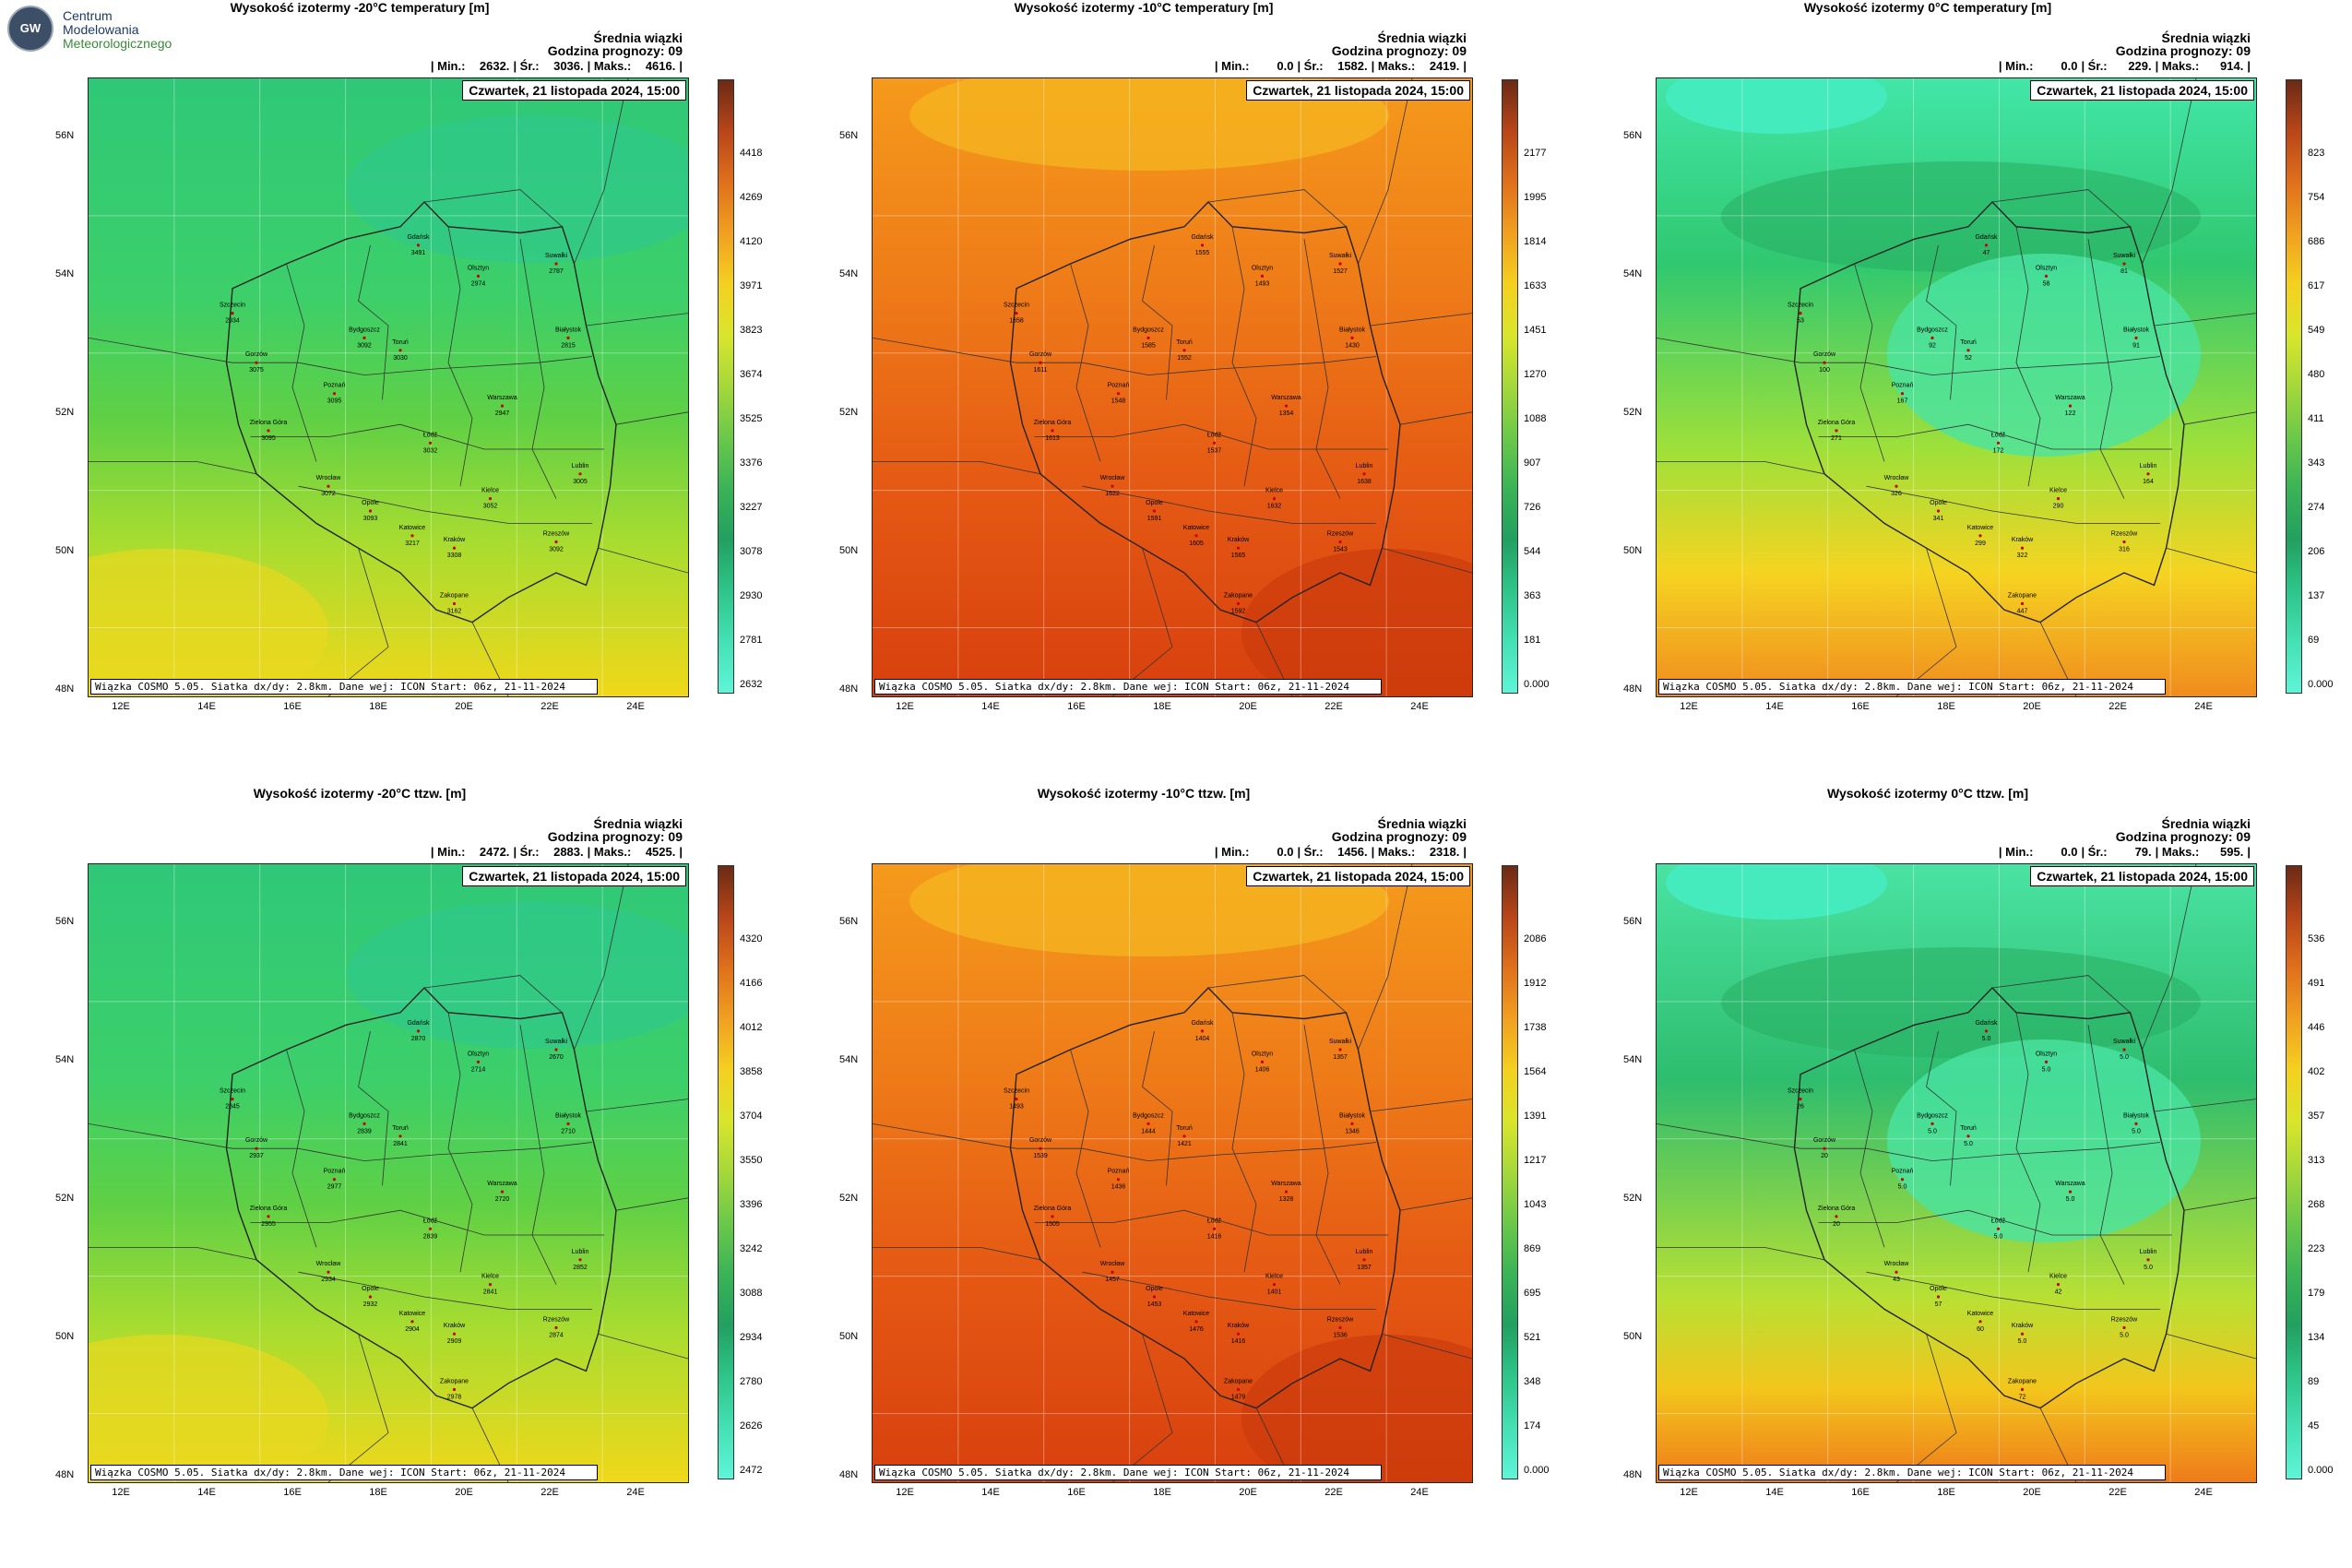  What do you see at coordinates (1214, 443) in the screenshot?
I see `city-marker: Łódź 1537` at bounding box center [1214, 443].